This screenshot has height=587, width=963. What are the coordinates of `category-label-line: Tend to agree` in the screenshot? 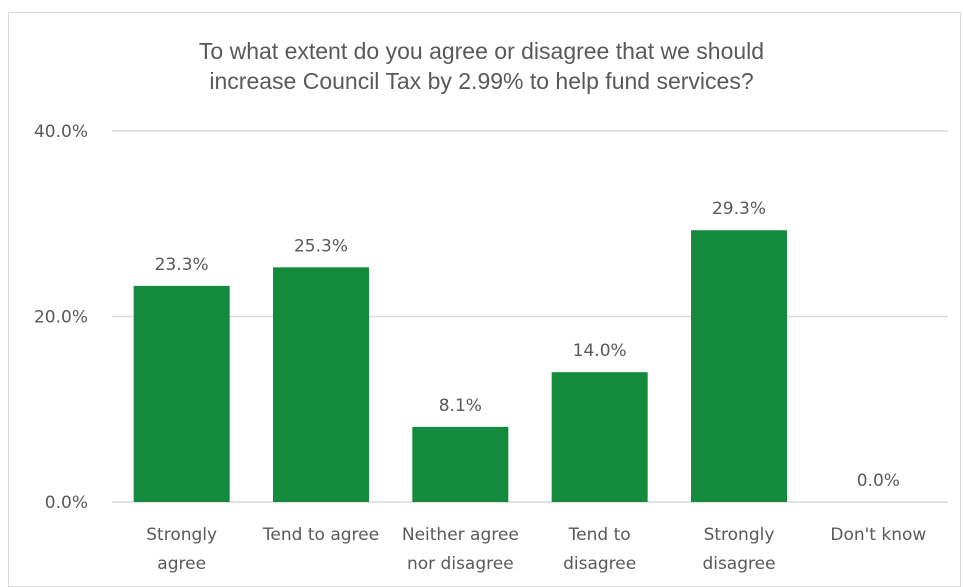 It's located at (320, 535).